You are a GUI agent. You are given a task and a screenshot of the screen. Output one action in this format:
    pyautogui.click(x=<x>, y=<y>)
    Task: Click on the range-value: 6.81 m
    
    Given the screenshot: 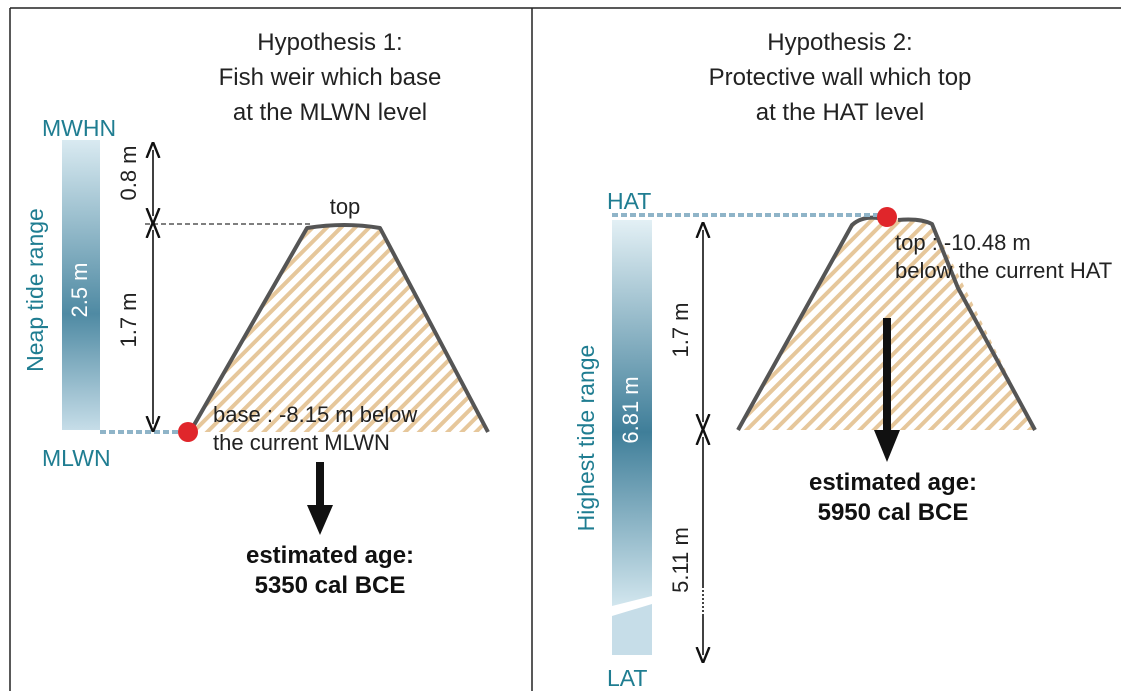 What is the action you would take?
    pyautogui.click(x=630, y=409)
    